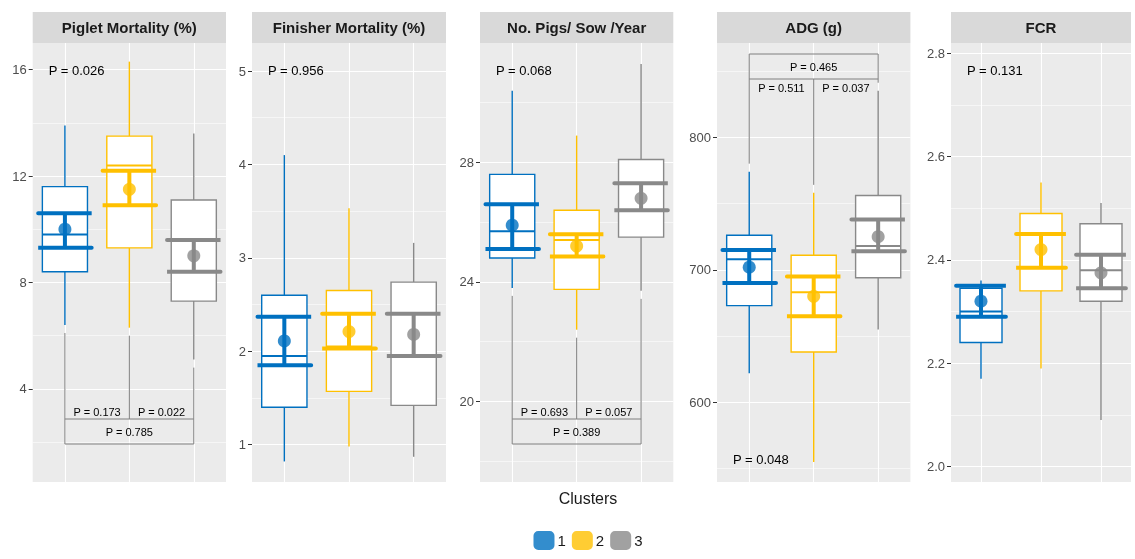 Image resolution: width=1135 pixels, height=559 pixels. Describe the element at coordinates (242, 445) in the screenshot. I see `y-tick-label: 1` at that location.